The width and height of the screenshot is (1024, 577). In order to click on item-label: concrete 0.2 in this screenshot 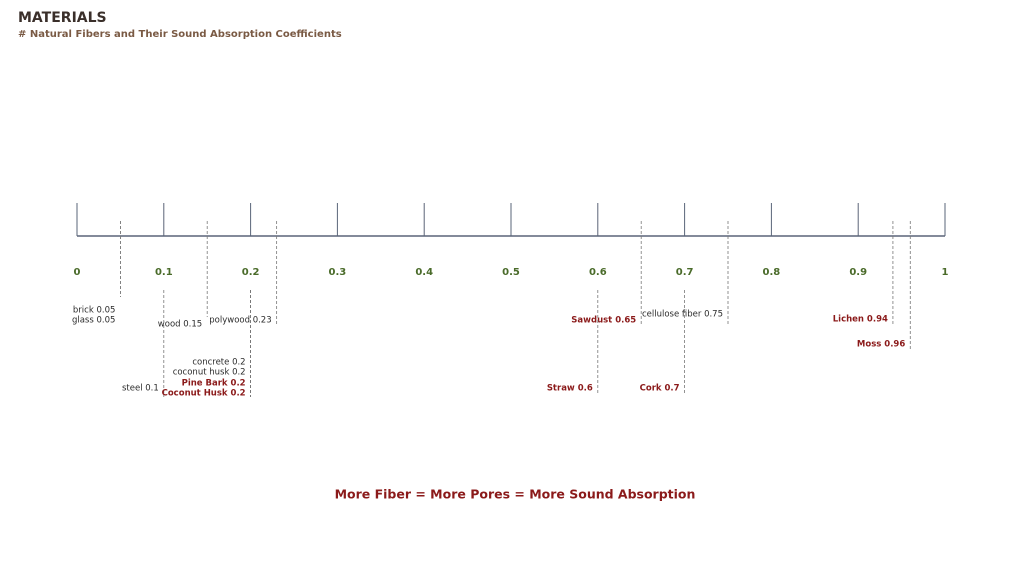, I will do `click(218, 363)`.